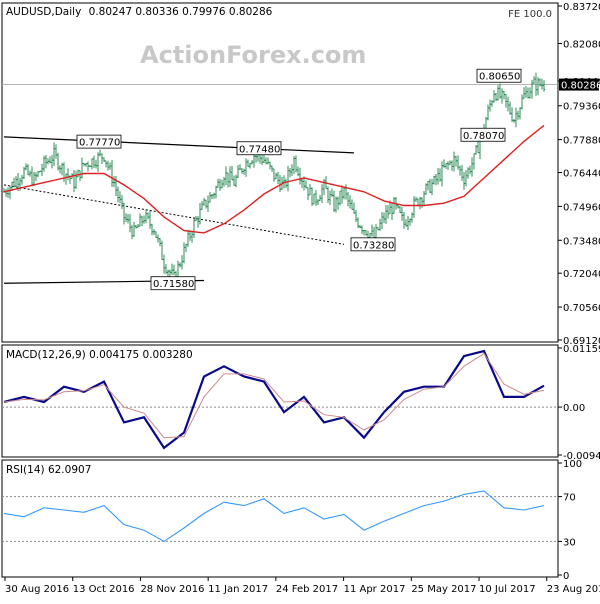  I want to click on macd-tick-label: 0.01159, so click(581, 349).